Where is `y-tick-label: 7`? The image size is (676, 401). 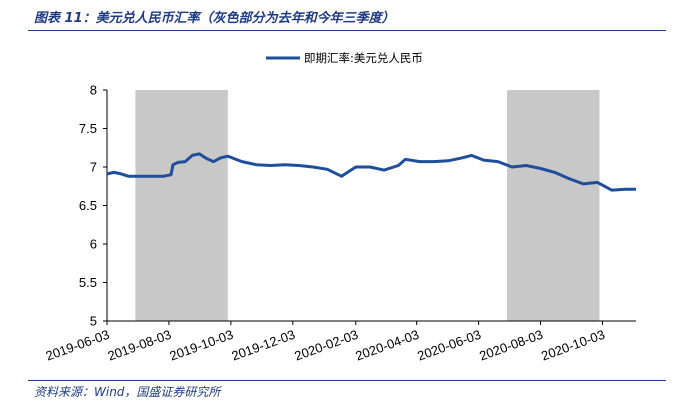
y-tick-label: 7 is located at coordinates (93, 167).